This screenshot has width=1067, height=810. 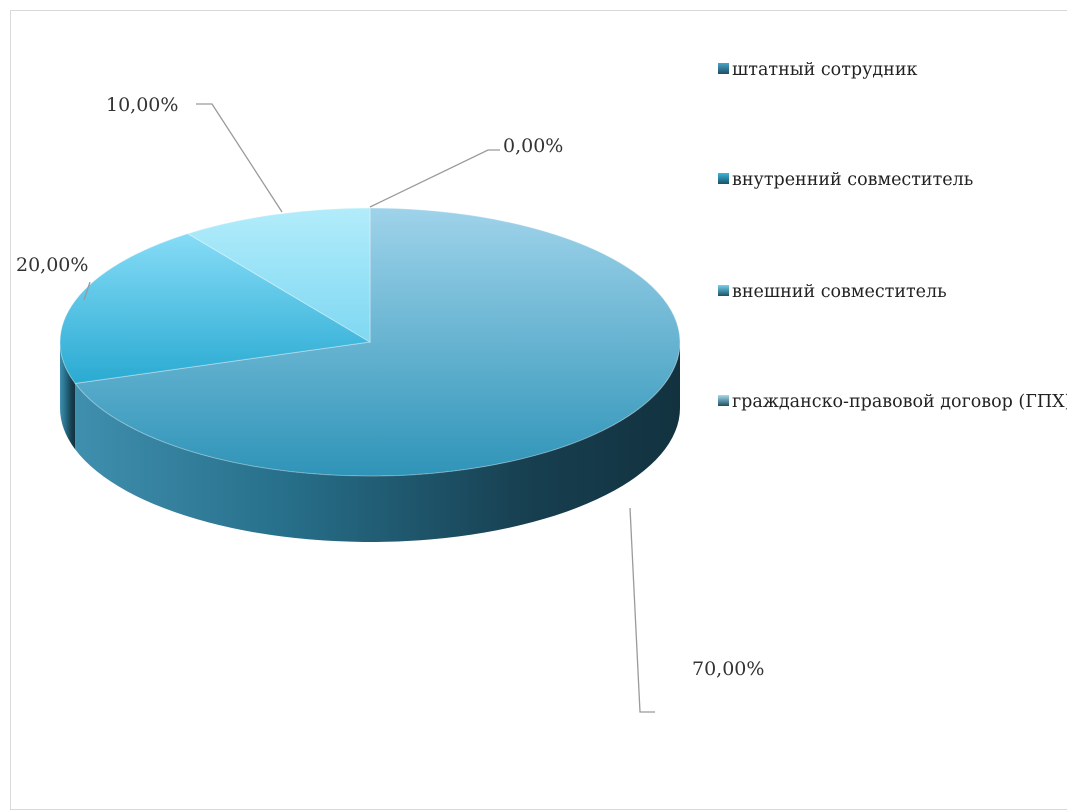 I want to click on legend-label: гражданско-правовой договор (ГПХ), so click(x=899, y=402).